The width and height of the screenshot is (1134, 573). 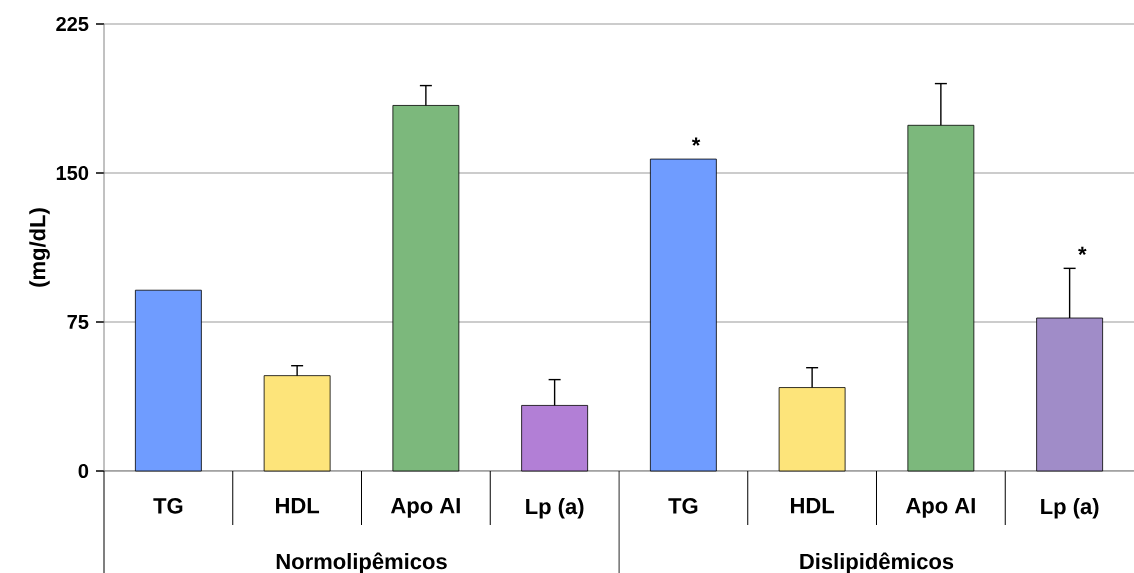 I want to click on y-axis-title: (mg/dL), so click(x=39, y=247).